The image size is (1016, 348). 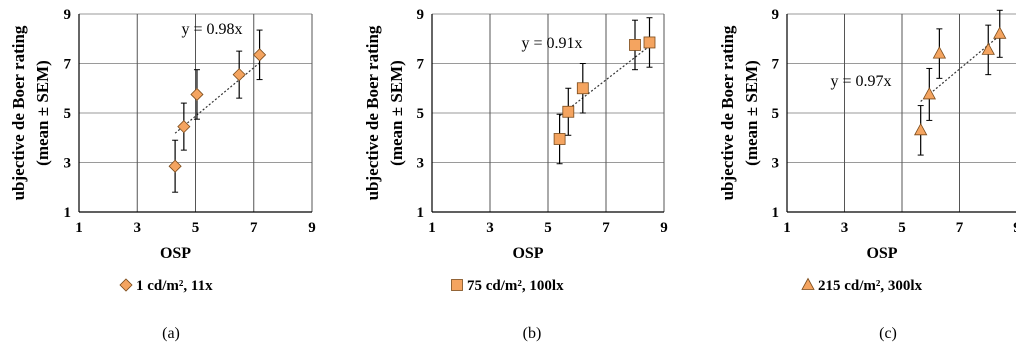 What do you see at coordinates (888, 333) in the screenshot?
I see `panel-label: (c)` at bounding box center [888, 333].